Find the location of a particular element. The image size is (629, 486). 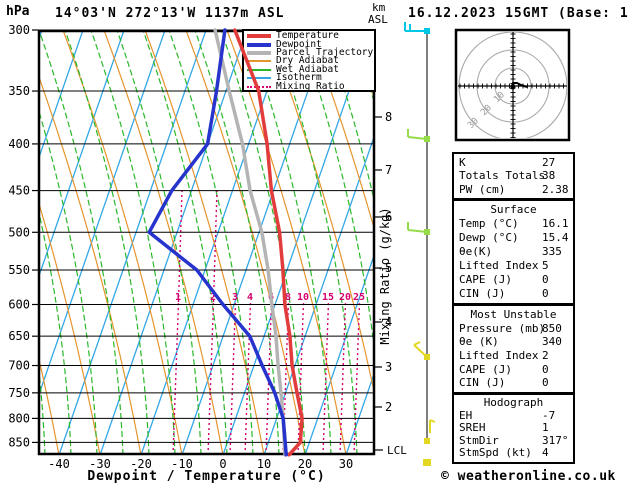

panel-row: PW (cm) 2.38 is located at coordinates (513, 189).